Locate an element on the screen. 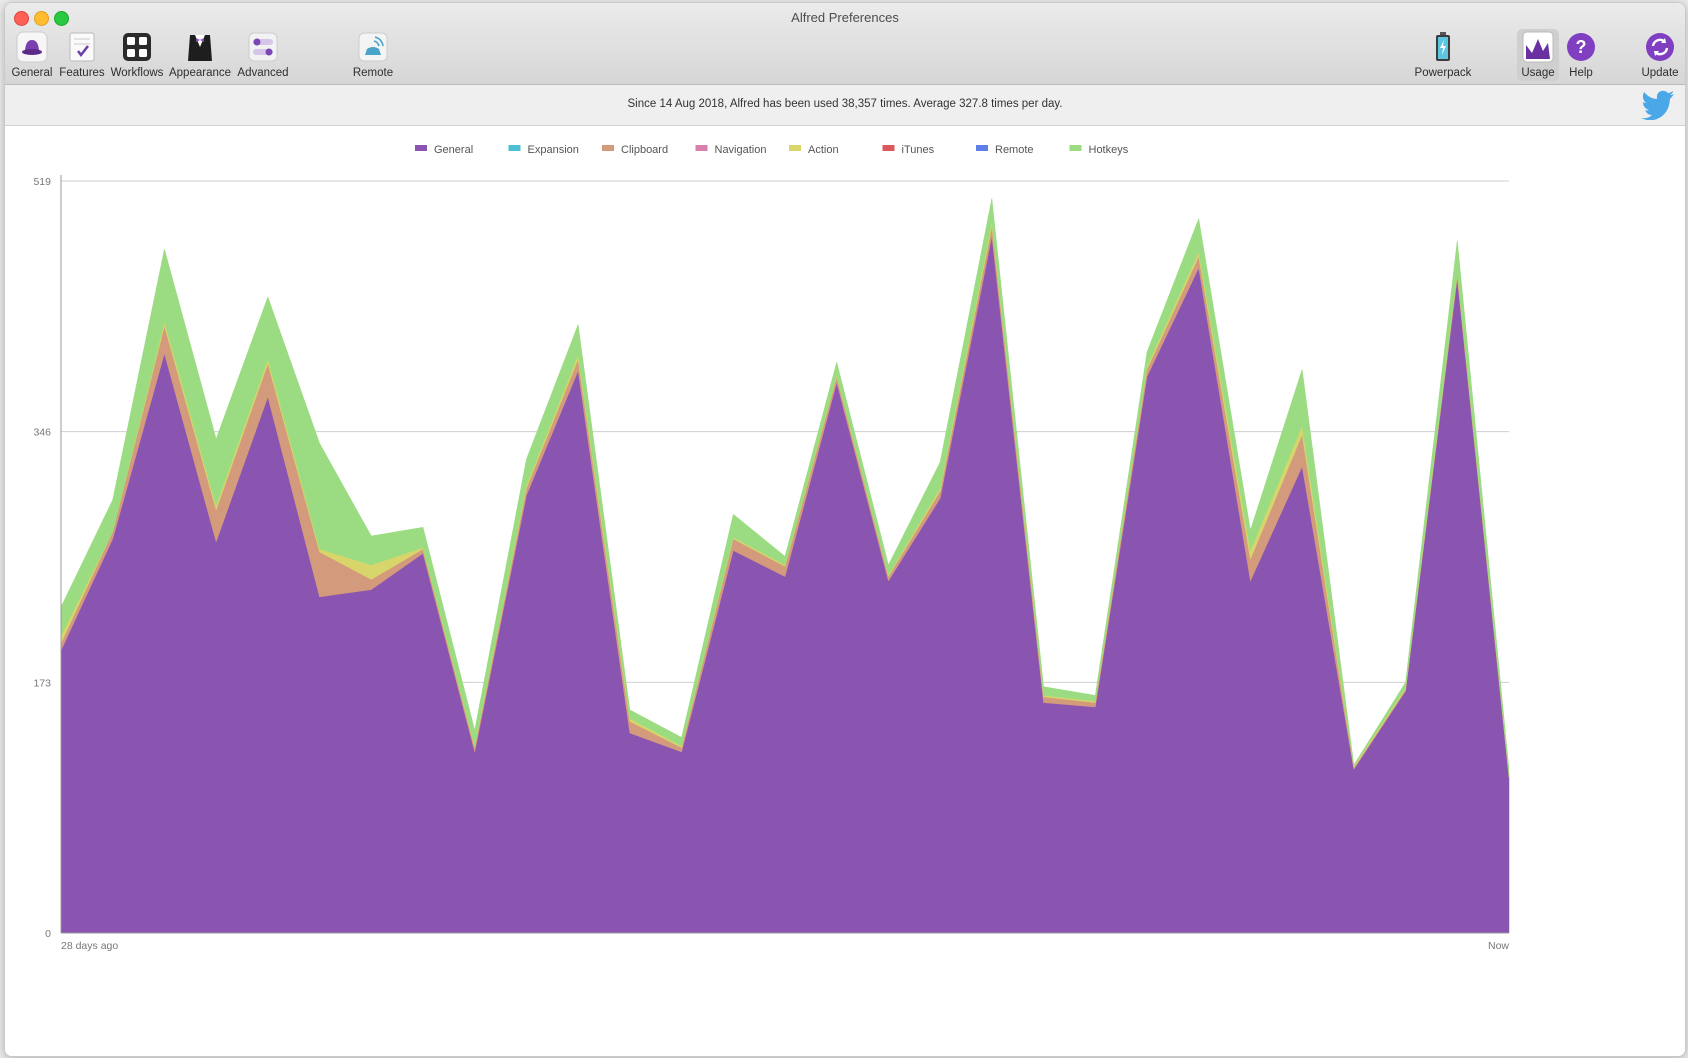  legend-label: Navigation is located at coordinates (741, 150).